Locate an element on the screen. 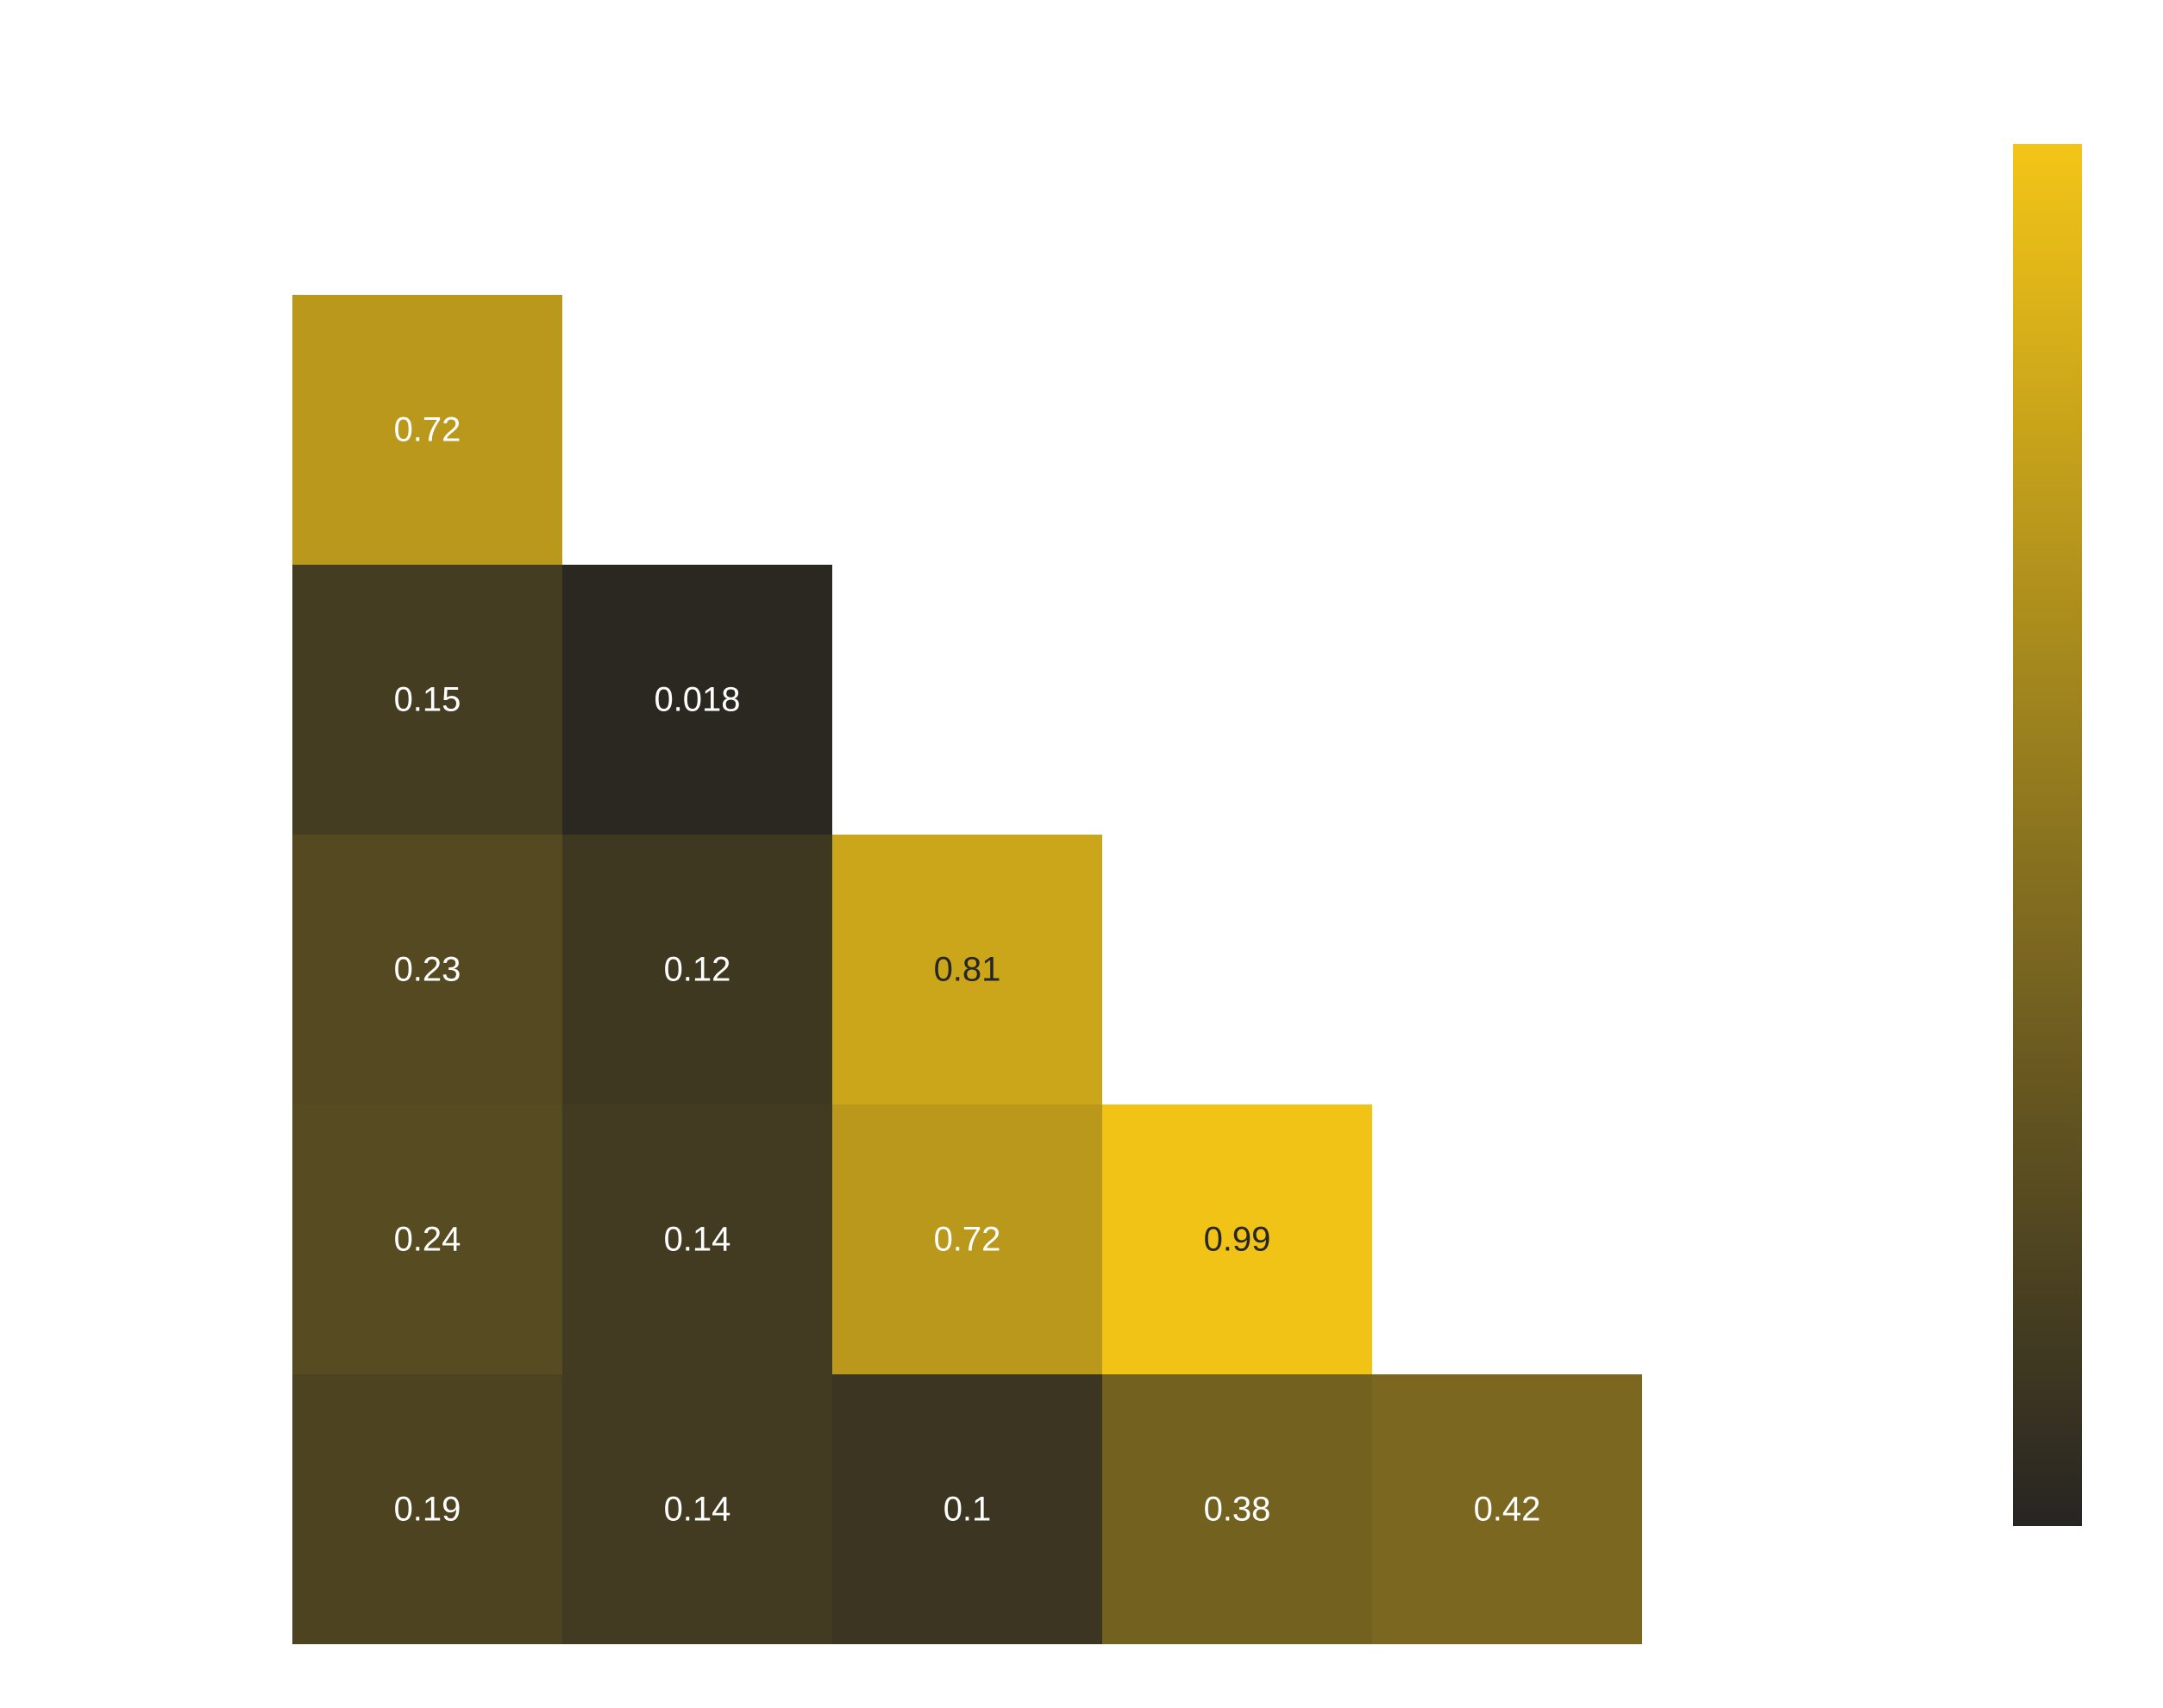 The height and width of the screenshot is (1708, 2163). cell-value-label: 0.15 is located at coordinates (427, 700).